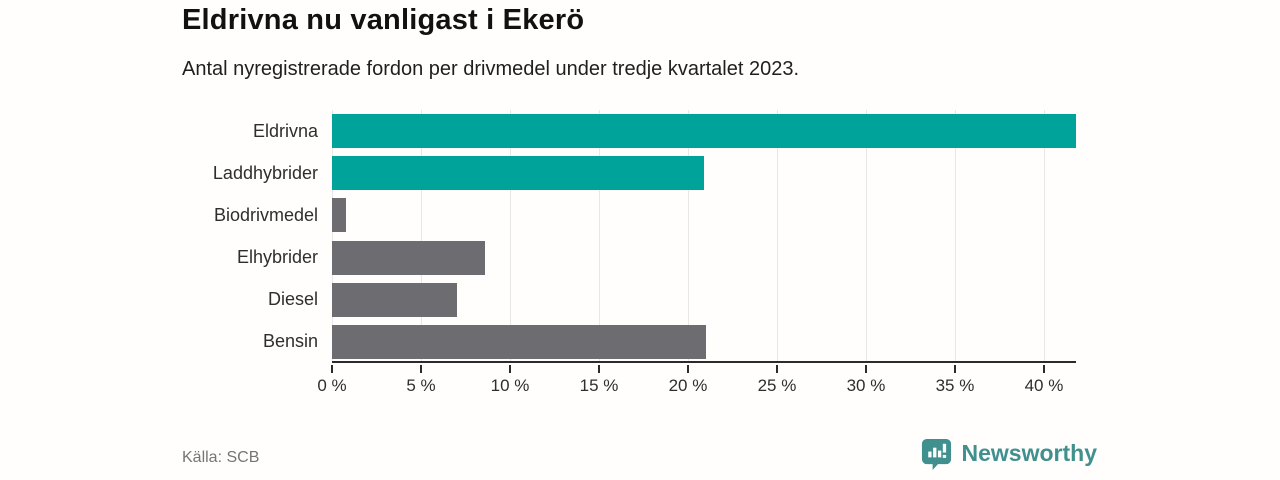 The image size is (1280, 480). I want to click on x-tick-label: 10 %, so click(510, 385).